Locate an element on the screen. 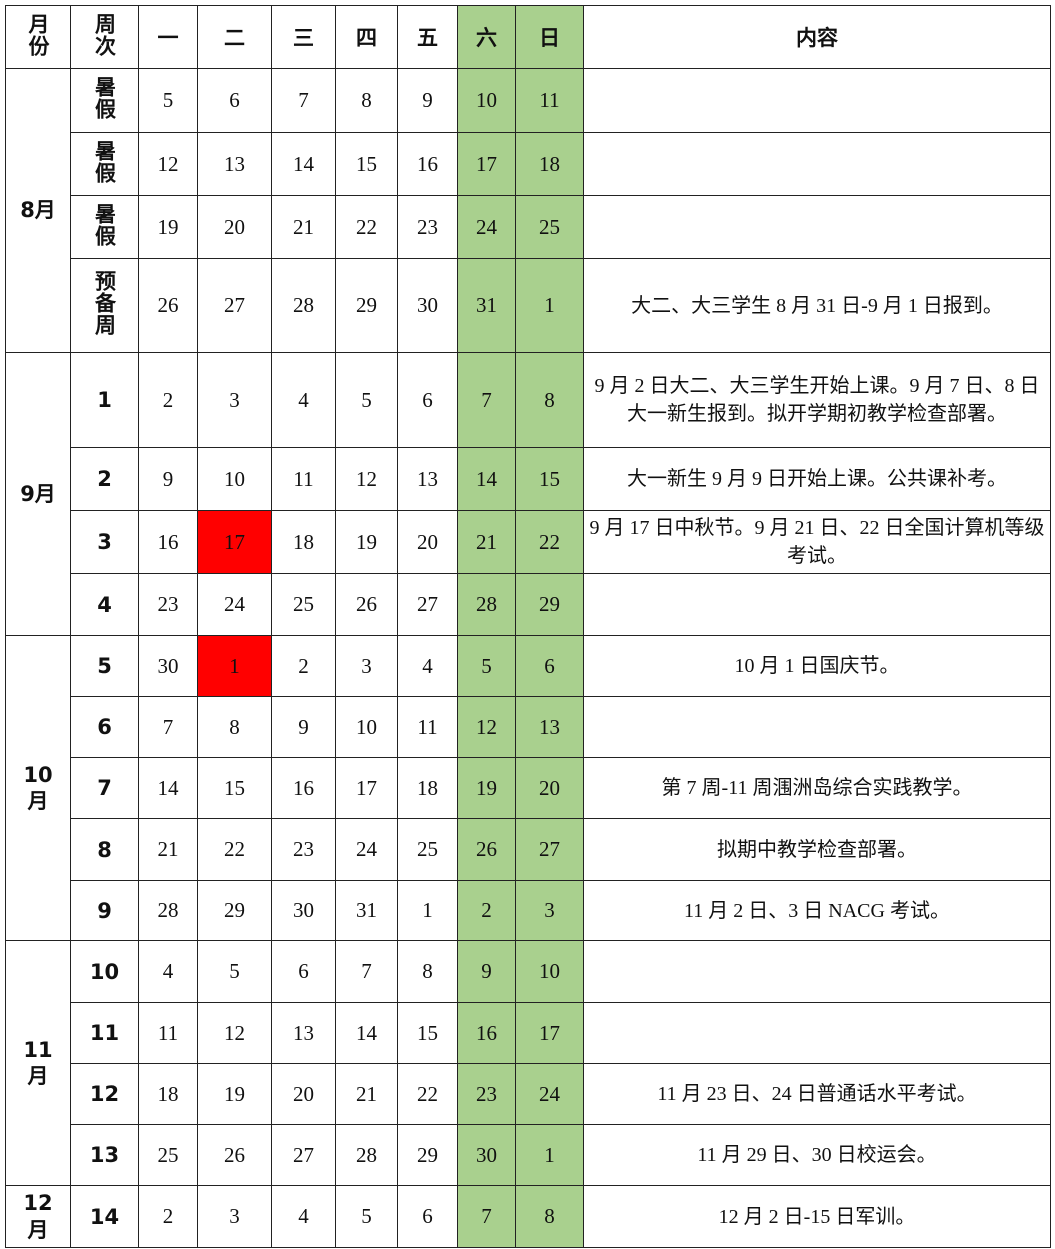 Image resolution: width=1055 pixels, height=1249 pixels. day-cell: 5 is located at coordinates (234, 971).